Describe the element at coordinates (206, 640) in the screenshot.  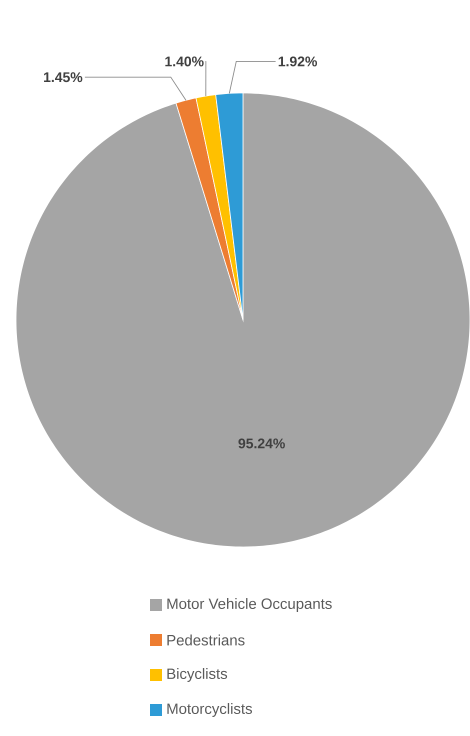
I see `legend-label: Pedestrians` at that location.